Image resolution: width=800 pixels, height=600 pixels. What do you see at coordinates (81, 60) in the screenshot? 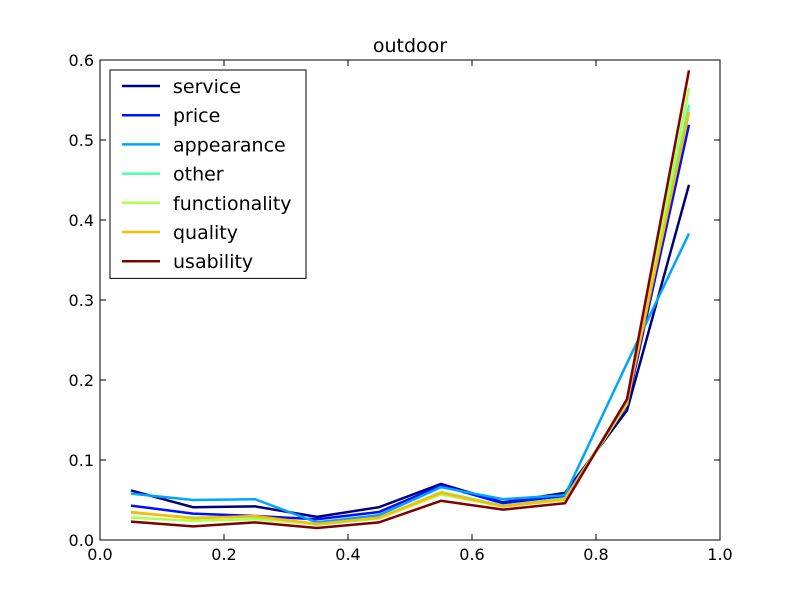
I see `y-tick-label: 0.6` at bounding box center [81, 60].